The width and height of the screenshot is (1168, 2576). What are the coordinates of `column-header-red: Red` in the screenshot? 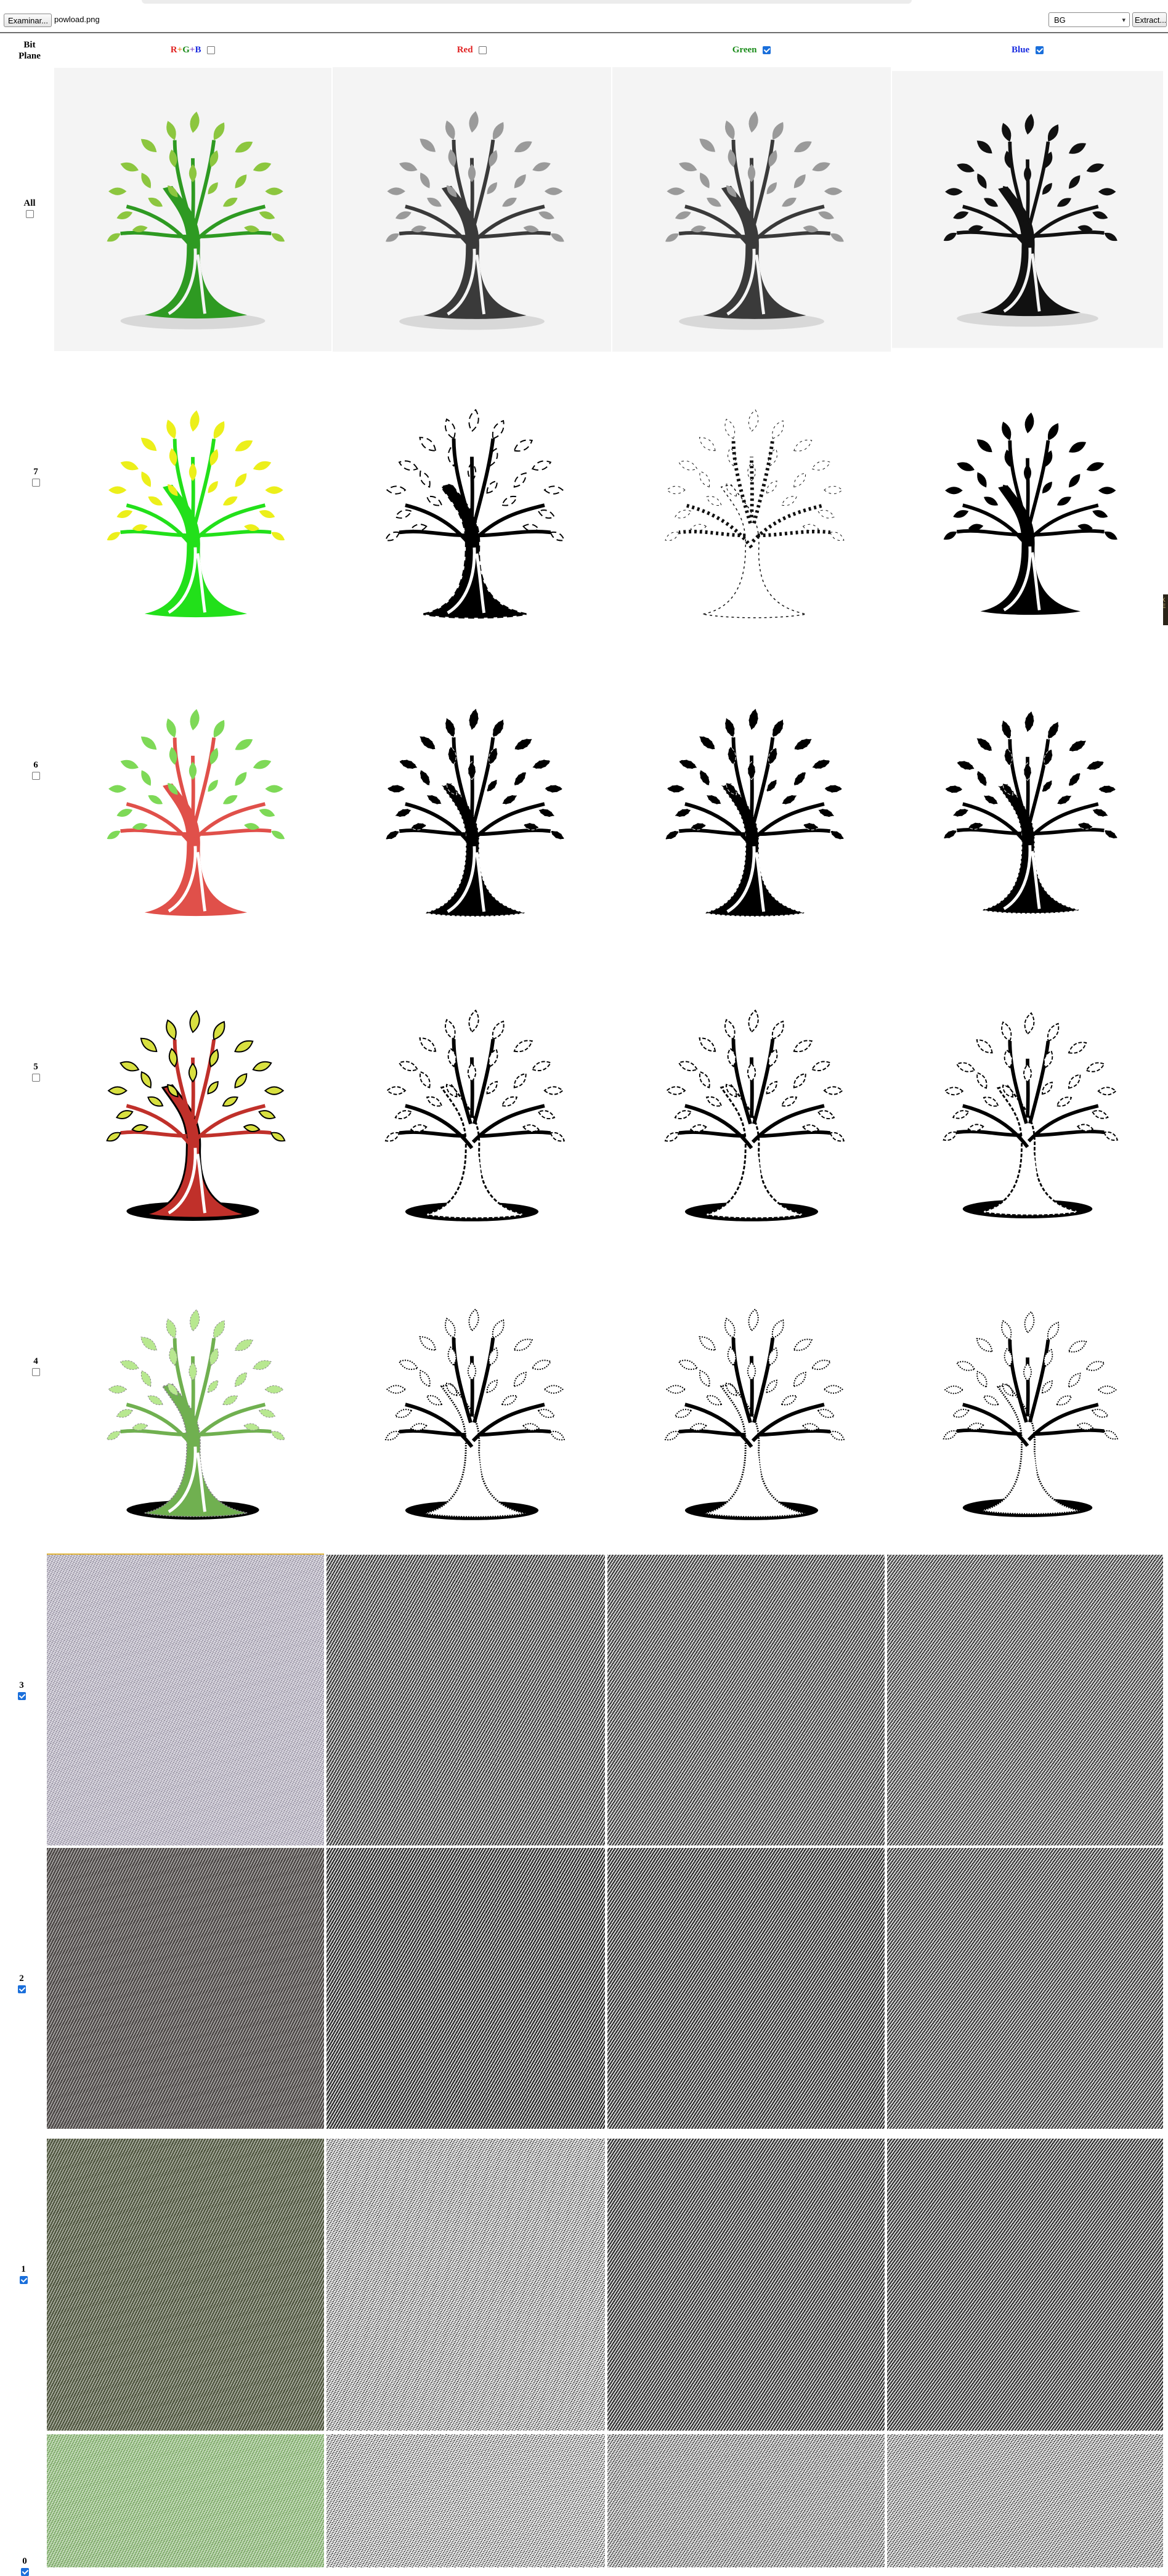 It's located at (472, 54).